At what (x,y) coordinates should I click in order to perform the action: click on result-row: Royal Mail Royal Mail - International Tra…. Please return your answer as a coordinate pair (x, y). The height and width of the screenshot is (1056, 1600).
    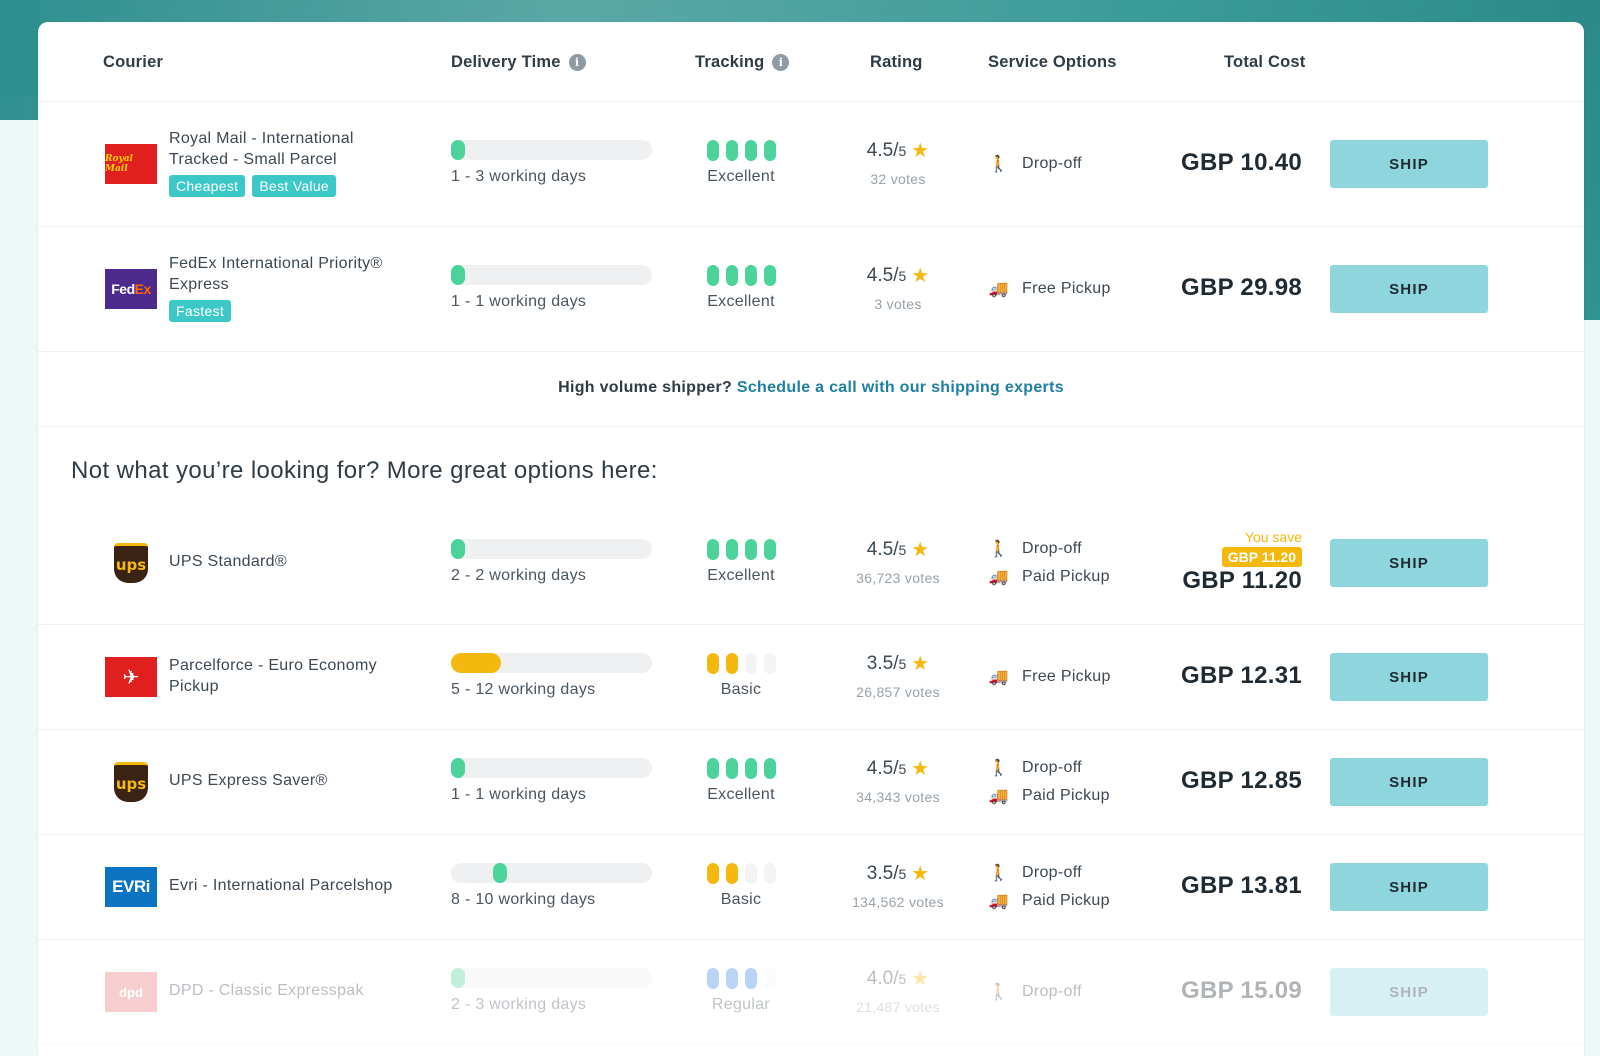
    Looking at the image, I should click on (811, 164).